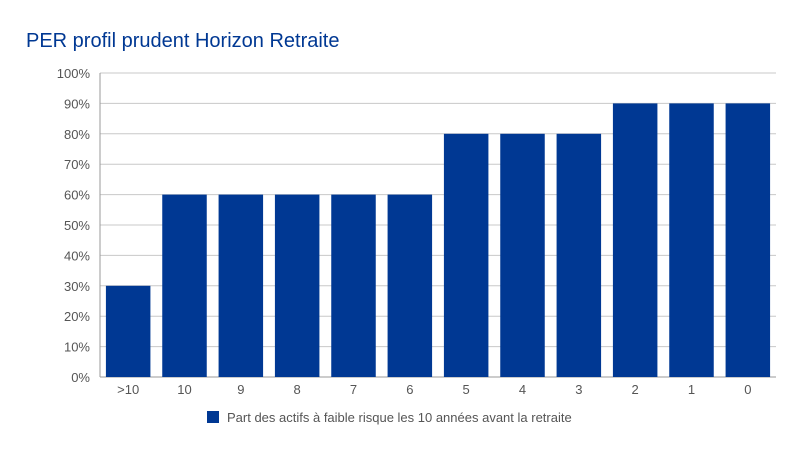  What do you see at coordinates (77, 103) in the screenshot?
I see `y-tick-label: 90%` at bounding box center [77, 103].